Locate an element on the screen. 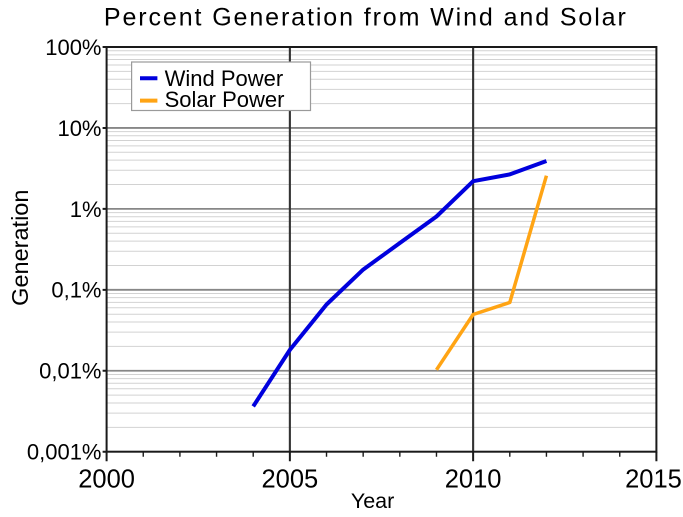 The height and width of the screenshot is (517, 683). svg-text: 10% is located at coordinates (79, 128).